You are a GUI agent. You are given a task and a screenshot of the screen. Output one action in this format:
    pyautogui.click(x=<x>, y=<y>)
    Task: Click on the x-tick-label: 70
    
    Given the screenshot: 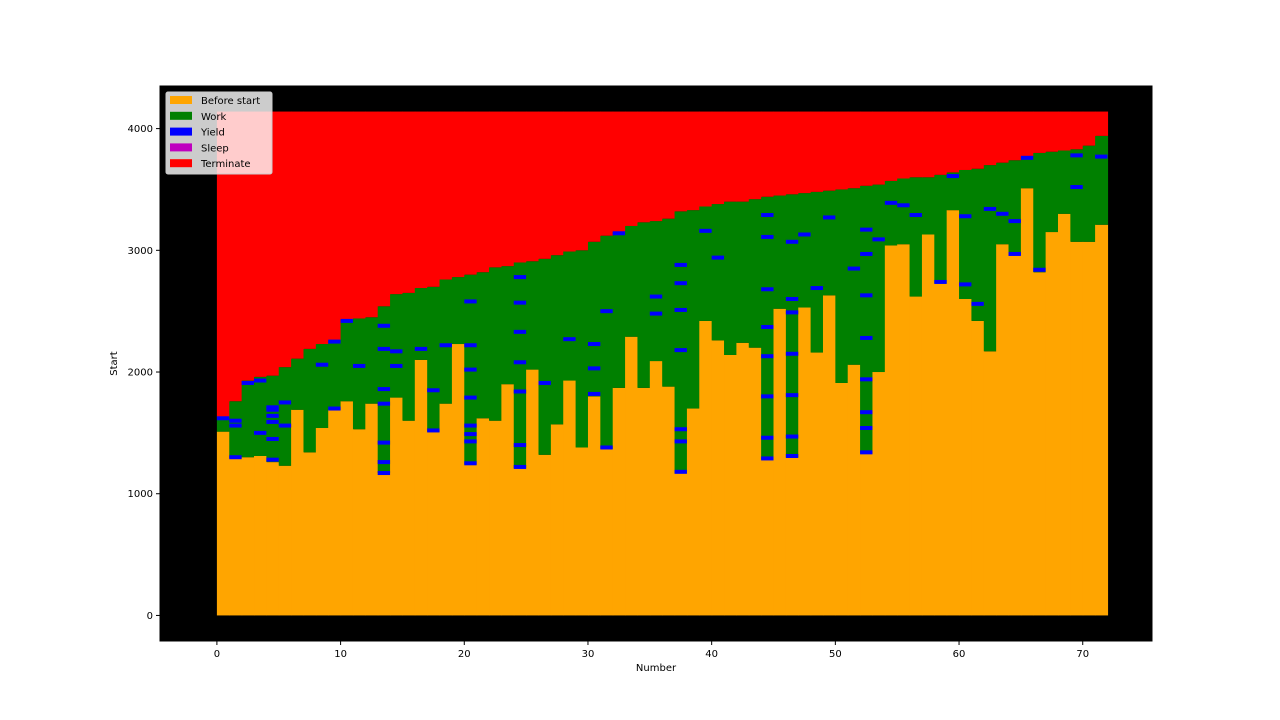 What is the action you would take?
    pyautogui.click(x=1082, y=654)
    